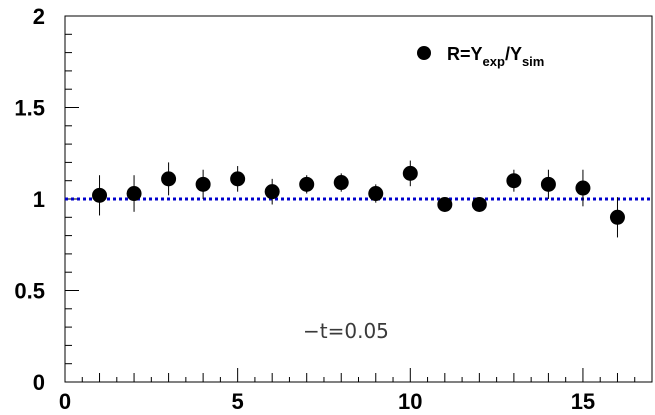  What do you see at coordinates (346, 331) in the screenshot?
I see `annotation-t-value: −t=0.05` at bounding box center [346, 331].